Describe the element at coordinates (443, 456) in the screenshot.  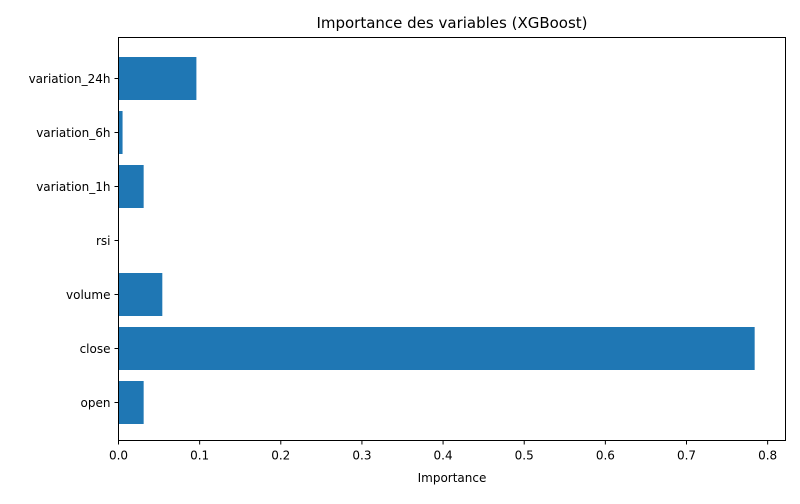
I see `x-tick-label: 0.4` at that location.